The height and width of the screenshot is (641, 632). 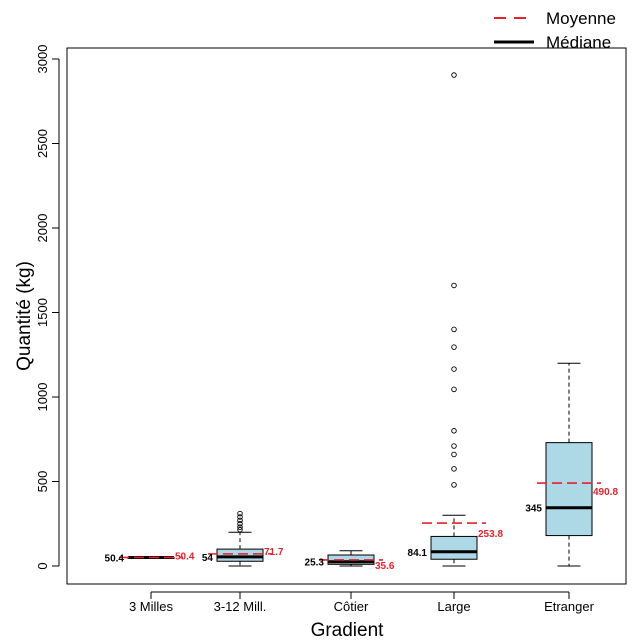 What do you see at coordinates (208, 558) in the screenshot?
I see `median-value-label: 54` at bounding box center [208, 558].